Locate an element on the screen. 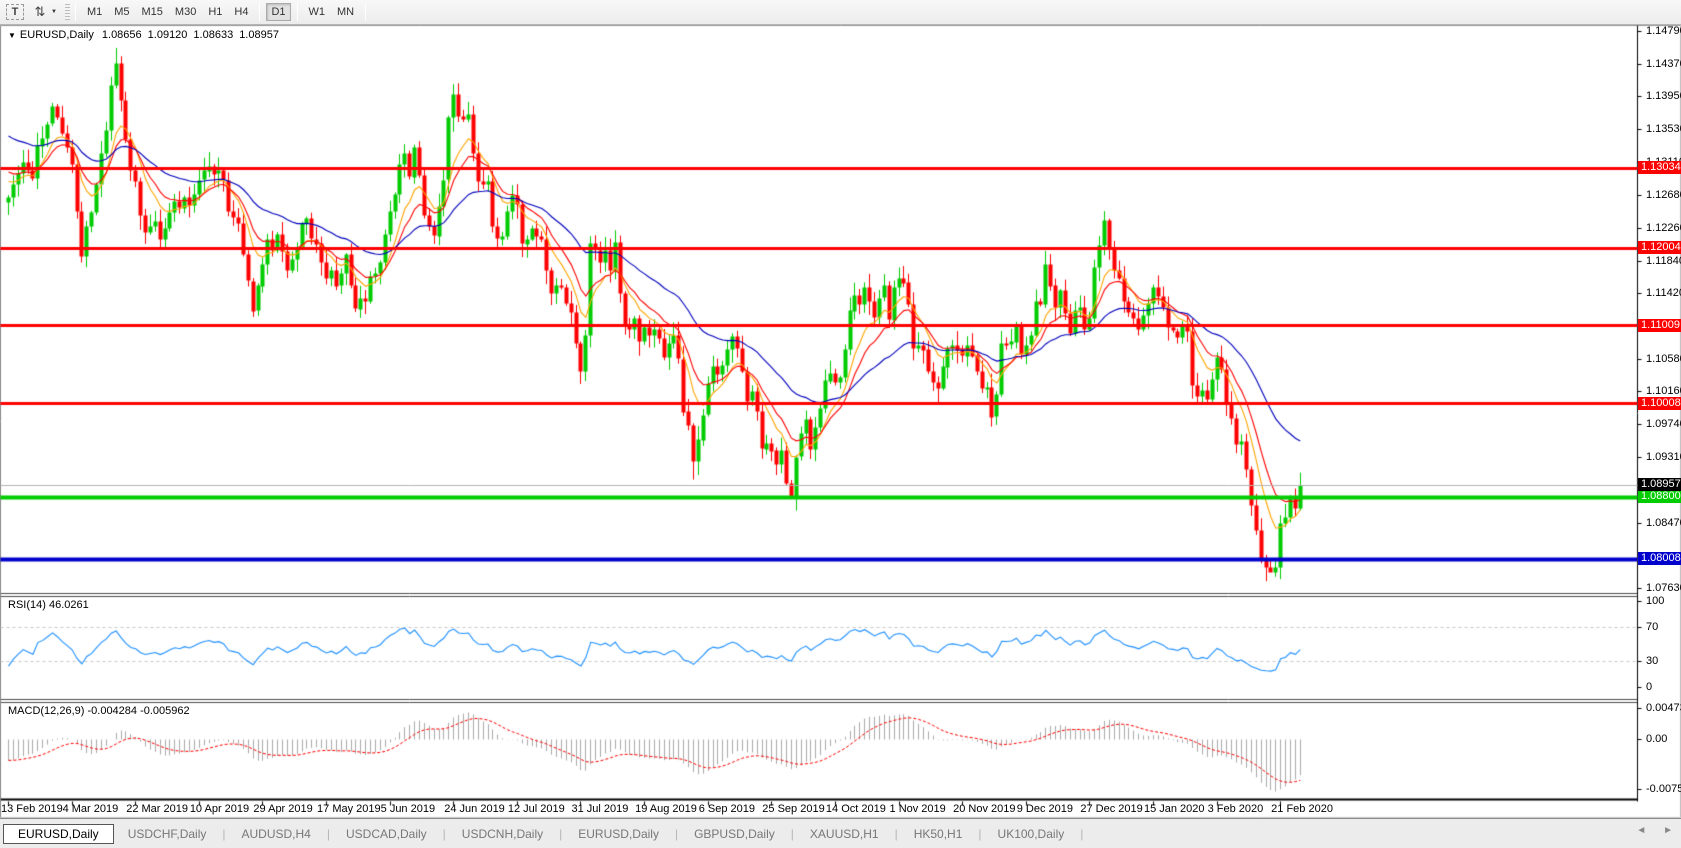  price-level-badge: 1.13034 is located at coordinates (1659, 168).